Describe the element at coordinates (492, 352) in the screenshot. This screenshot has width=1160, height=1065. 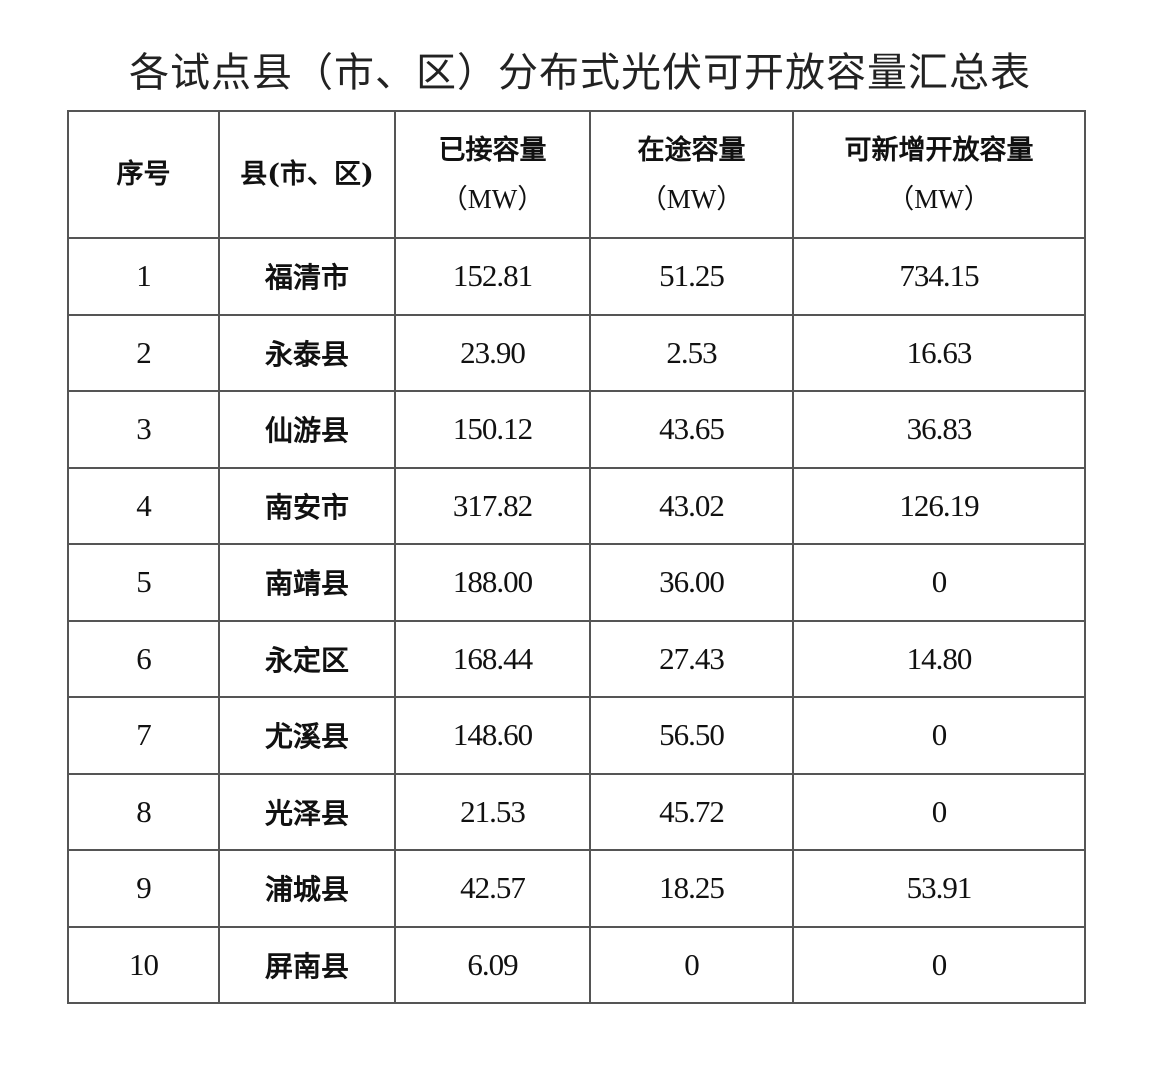
I see `cell-connected: 23.90` at that location.